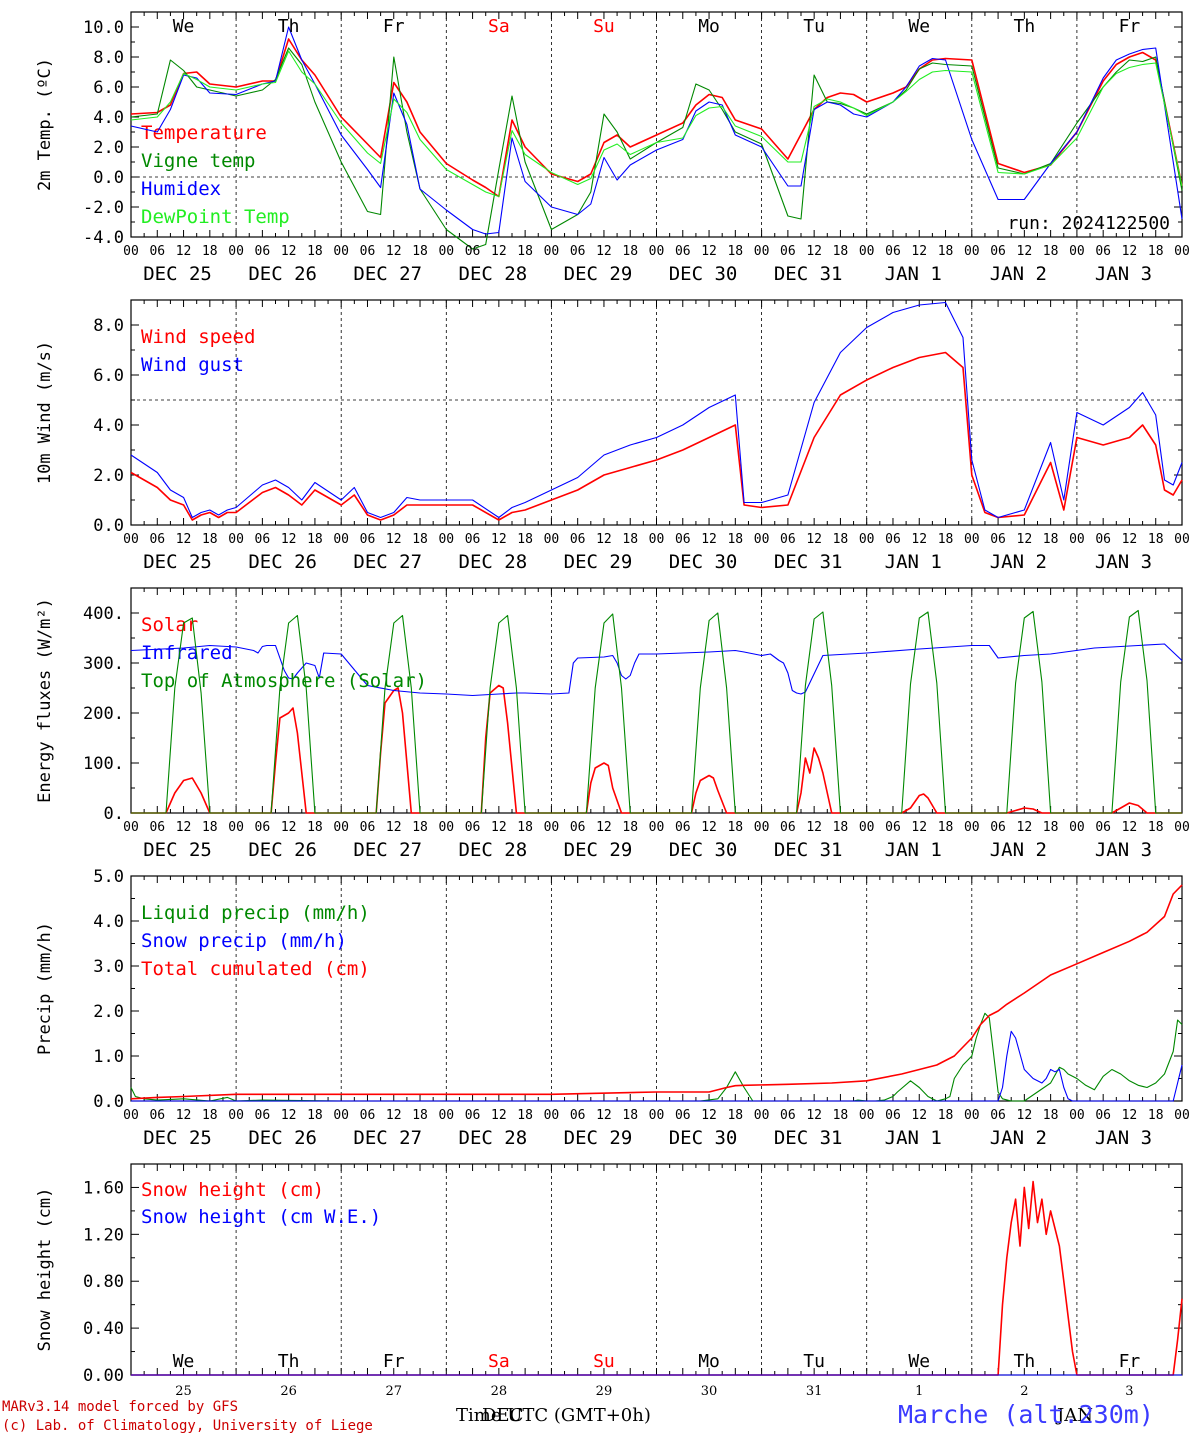 The image size is (1194, 1440). I want to click on x-day-number: 3, so click(1129, 1391).